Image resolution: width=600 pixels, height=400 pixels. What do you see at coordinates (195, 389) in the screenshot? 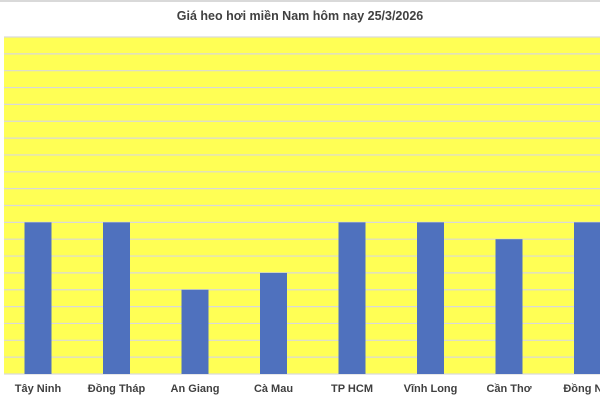
I see `x-tick-label: An Giang` at bounding box center [195, 389].